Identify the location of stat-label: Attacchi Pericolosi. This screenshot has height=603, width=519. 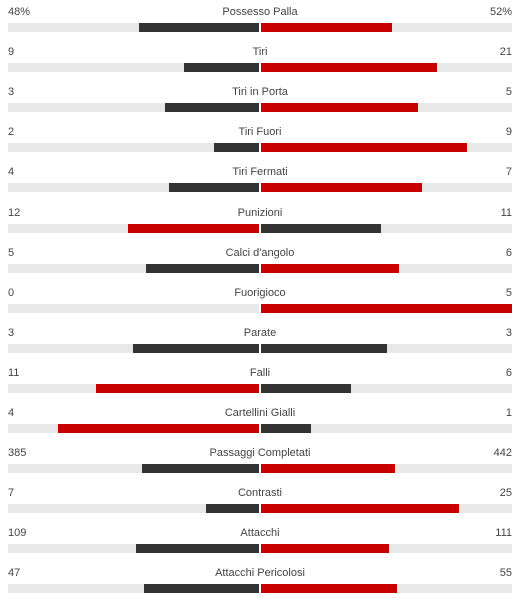
(260, 573).